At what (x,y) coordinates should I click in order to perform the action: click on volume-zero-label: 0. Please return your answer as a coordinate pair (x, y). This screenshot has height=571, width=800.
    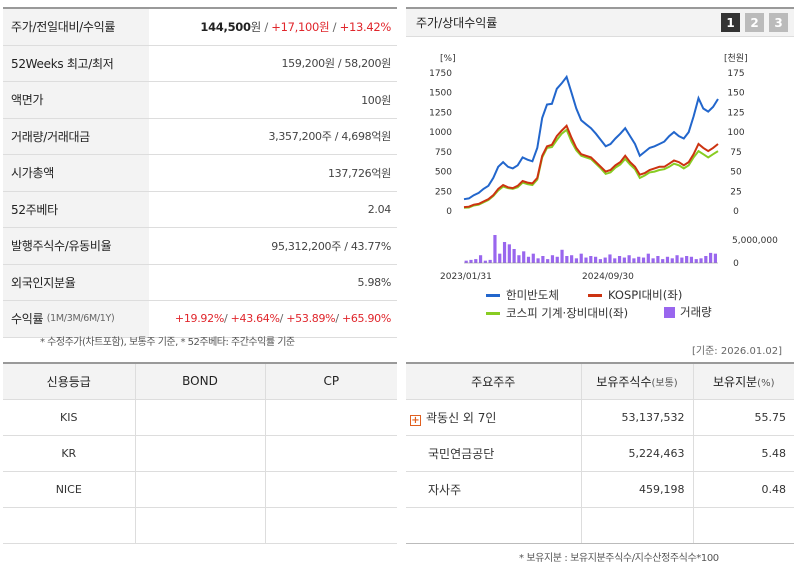
    Looking at the image, I should click on (736, 264).